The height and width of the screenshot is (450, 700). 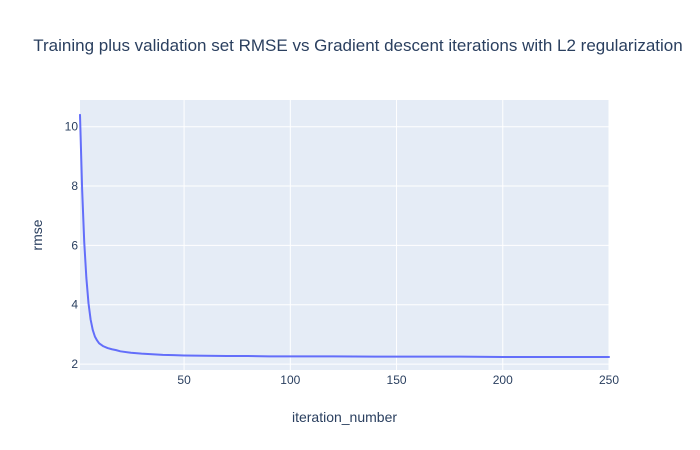 What do you see at coordinates (344, 417) in the screenshot?
I see `x-axis-title: iteration_number` at bounding box center [344, 417].